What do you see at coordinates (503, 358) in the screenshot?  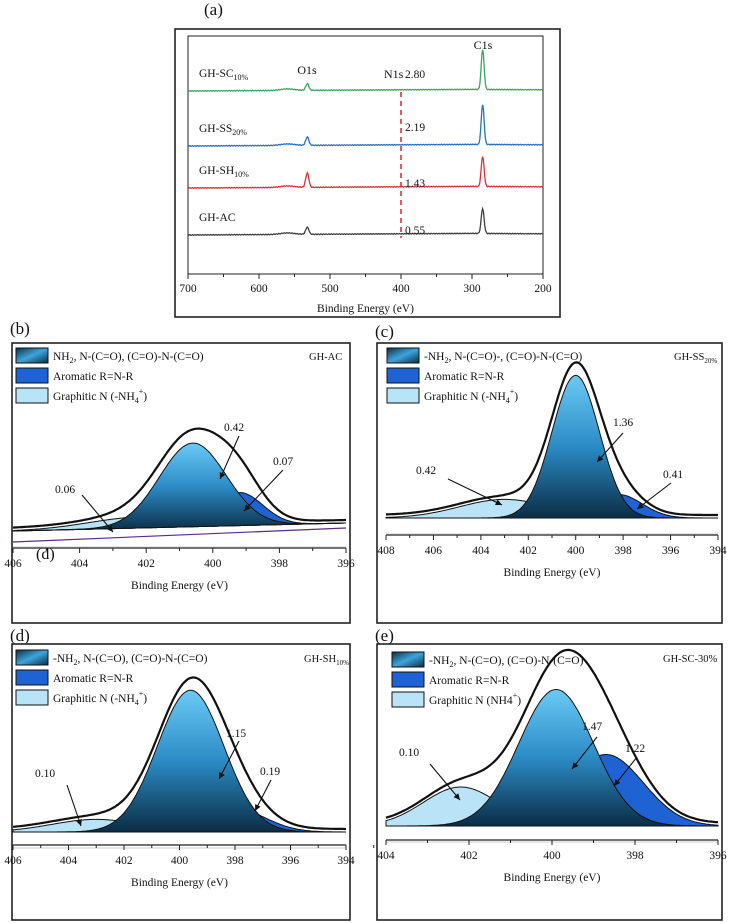 I see `legend-item-label: -NH2, N-(C=O)-, (C=O)-N-(C=O)` at bounding box center [503, 358].